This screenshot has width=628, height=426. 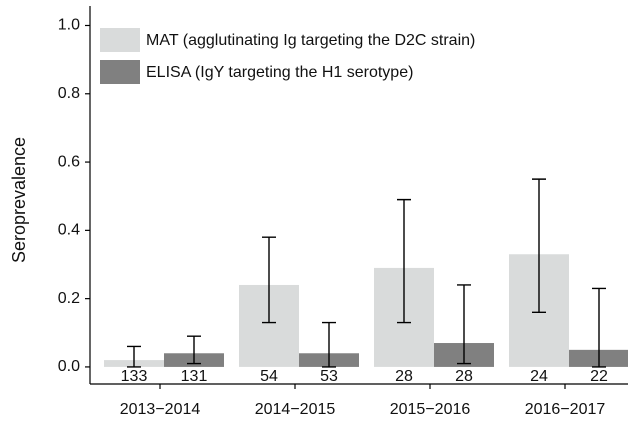 What do you see at coordinates (565, 409) in the screenshot?
I see `x-tick-label: 2016−2017` at bounding box center [565, 409].